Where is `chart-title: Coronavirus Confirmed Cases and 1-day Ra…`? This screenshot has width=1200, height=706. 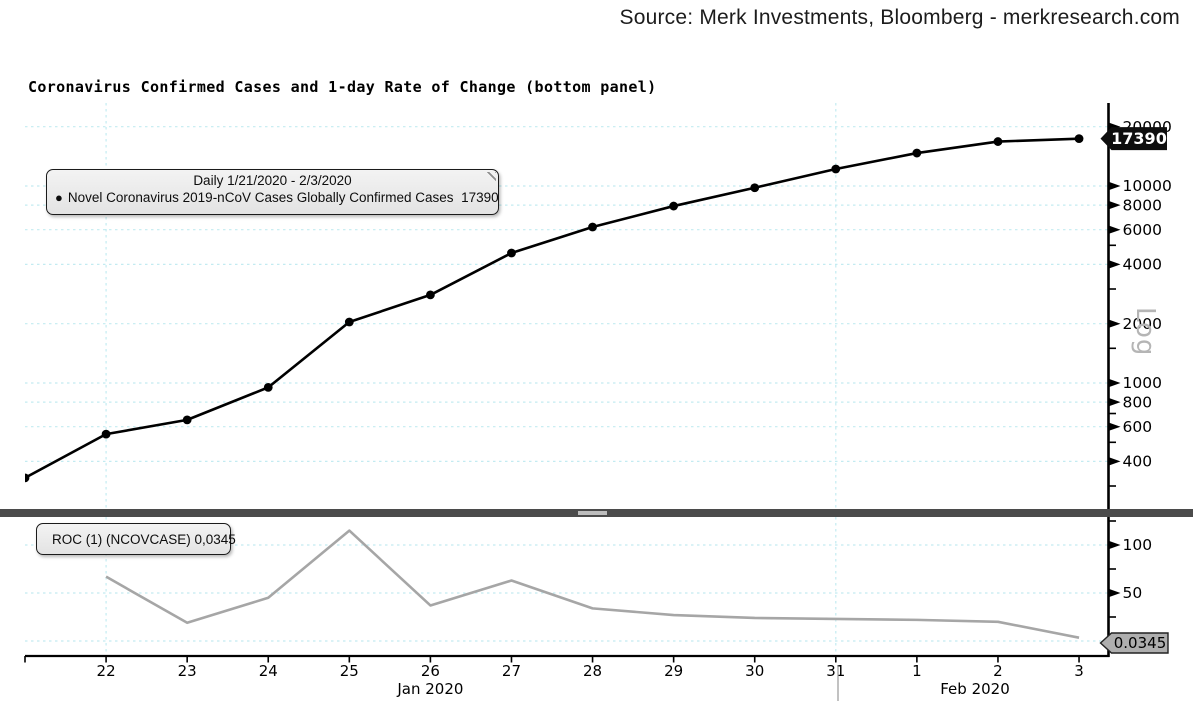 chart-title: Coronavirus Confirmed Cases and 1-day Ra… is located at coordinates (342, 87).